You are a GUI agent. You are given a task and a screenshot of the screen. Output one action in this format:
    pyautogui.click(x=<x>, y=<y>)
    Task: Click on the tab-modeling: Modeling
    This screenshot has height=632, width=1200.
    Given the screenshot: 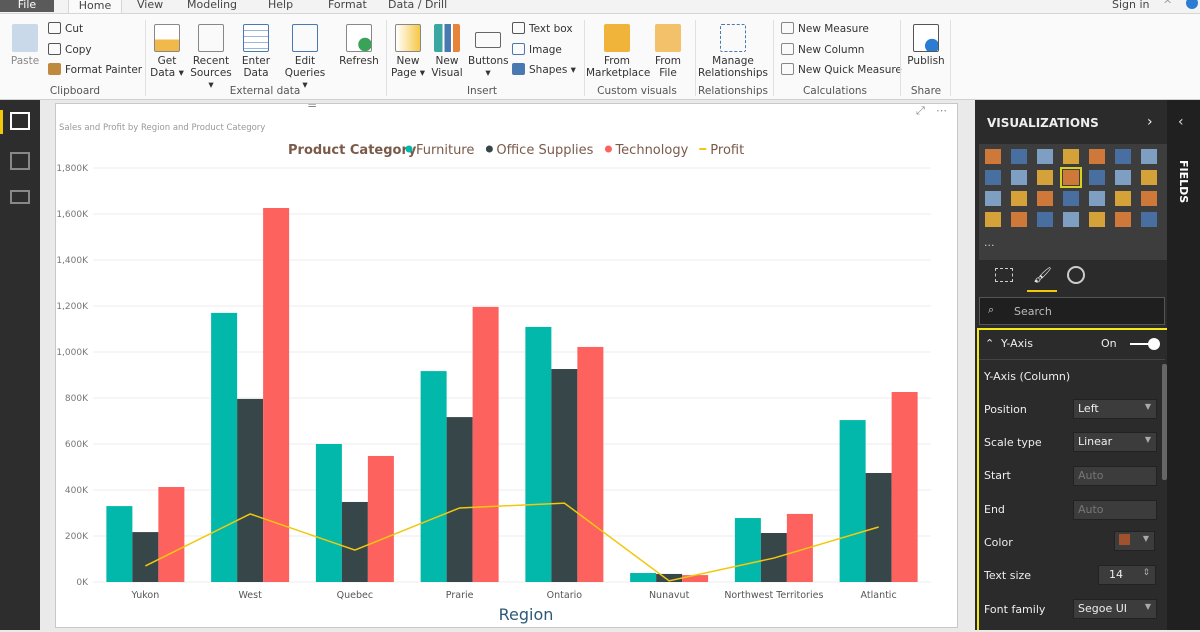 What is the action you would take?
    pyautogui.click(x=212, y=5)
    